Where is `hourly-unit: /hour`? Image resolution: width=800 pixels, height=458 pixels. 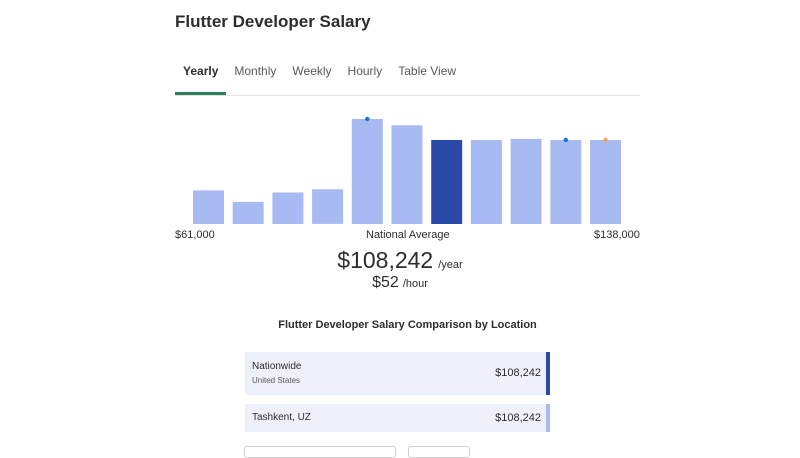
hourly-unit: /hour is located at coordinates (415, 284).